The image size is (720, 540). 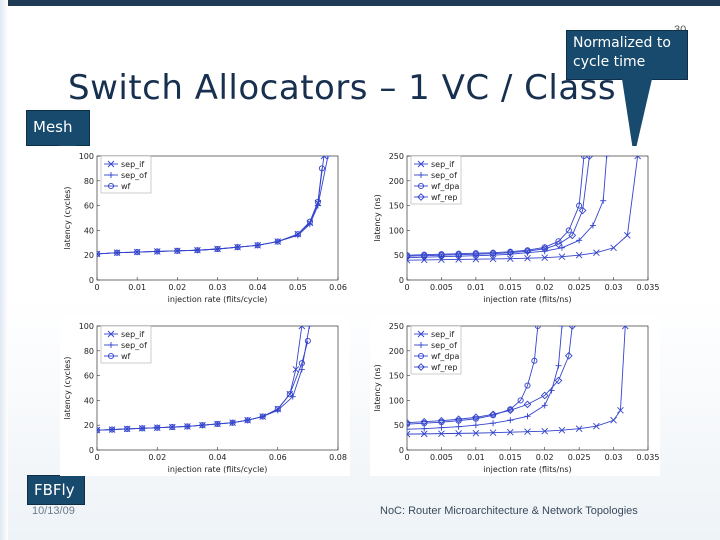 What do you see at coordinates (441, 457) in the screenshot?
I see `x-tick-label: 0.005` at bounding box center [441, 457].